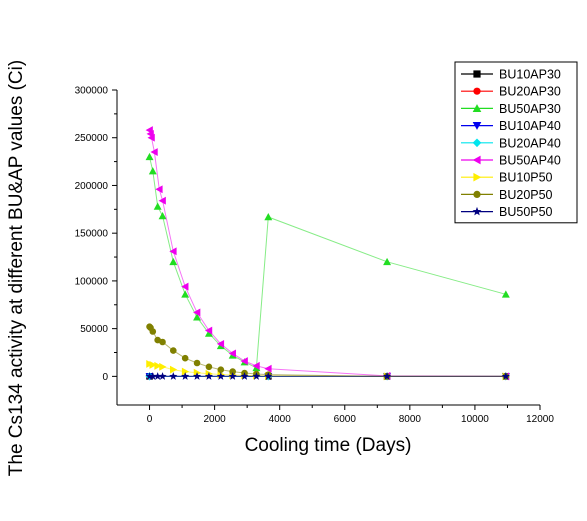 This screenshot has height=521, width=587. Describe the element at coordinates (150, 419) in the screenshot. I see `x-tick-label: 0` at that location.